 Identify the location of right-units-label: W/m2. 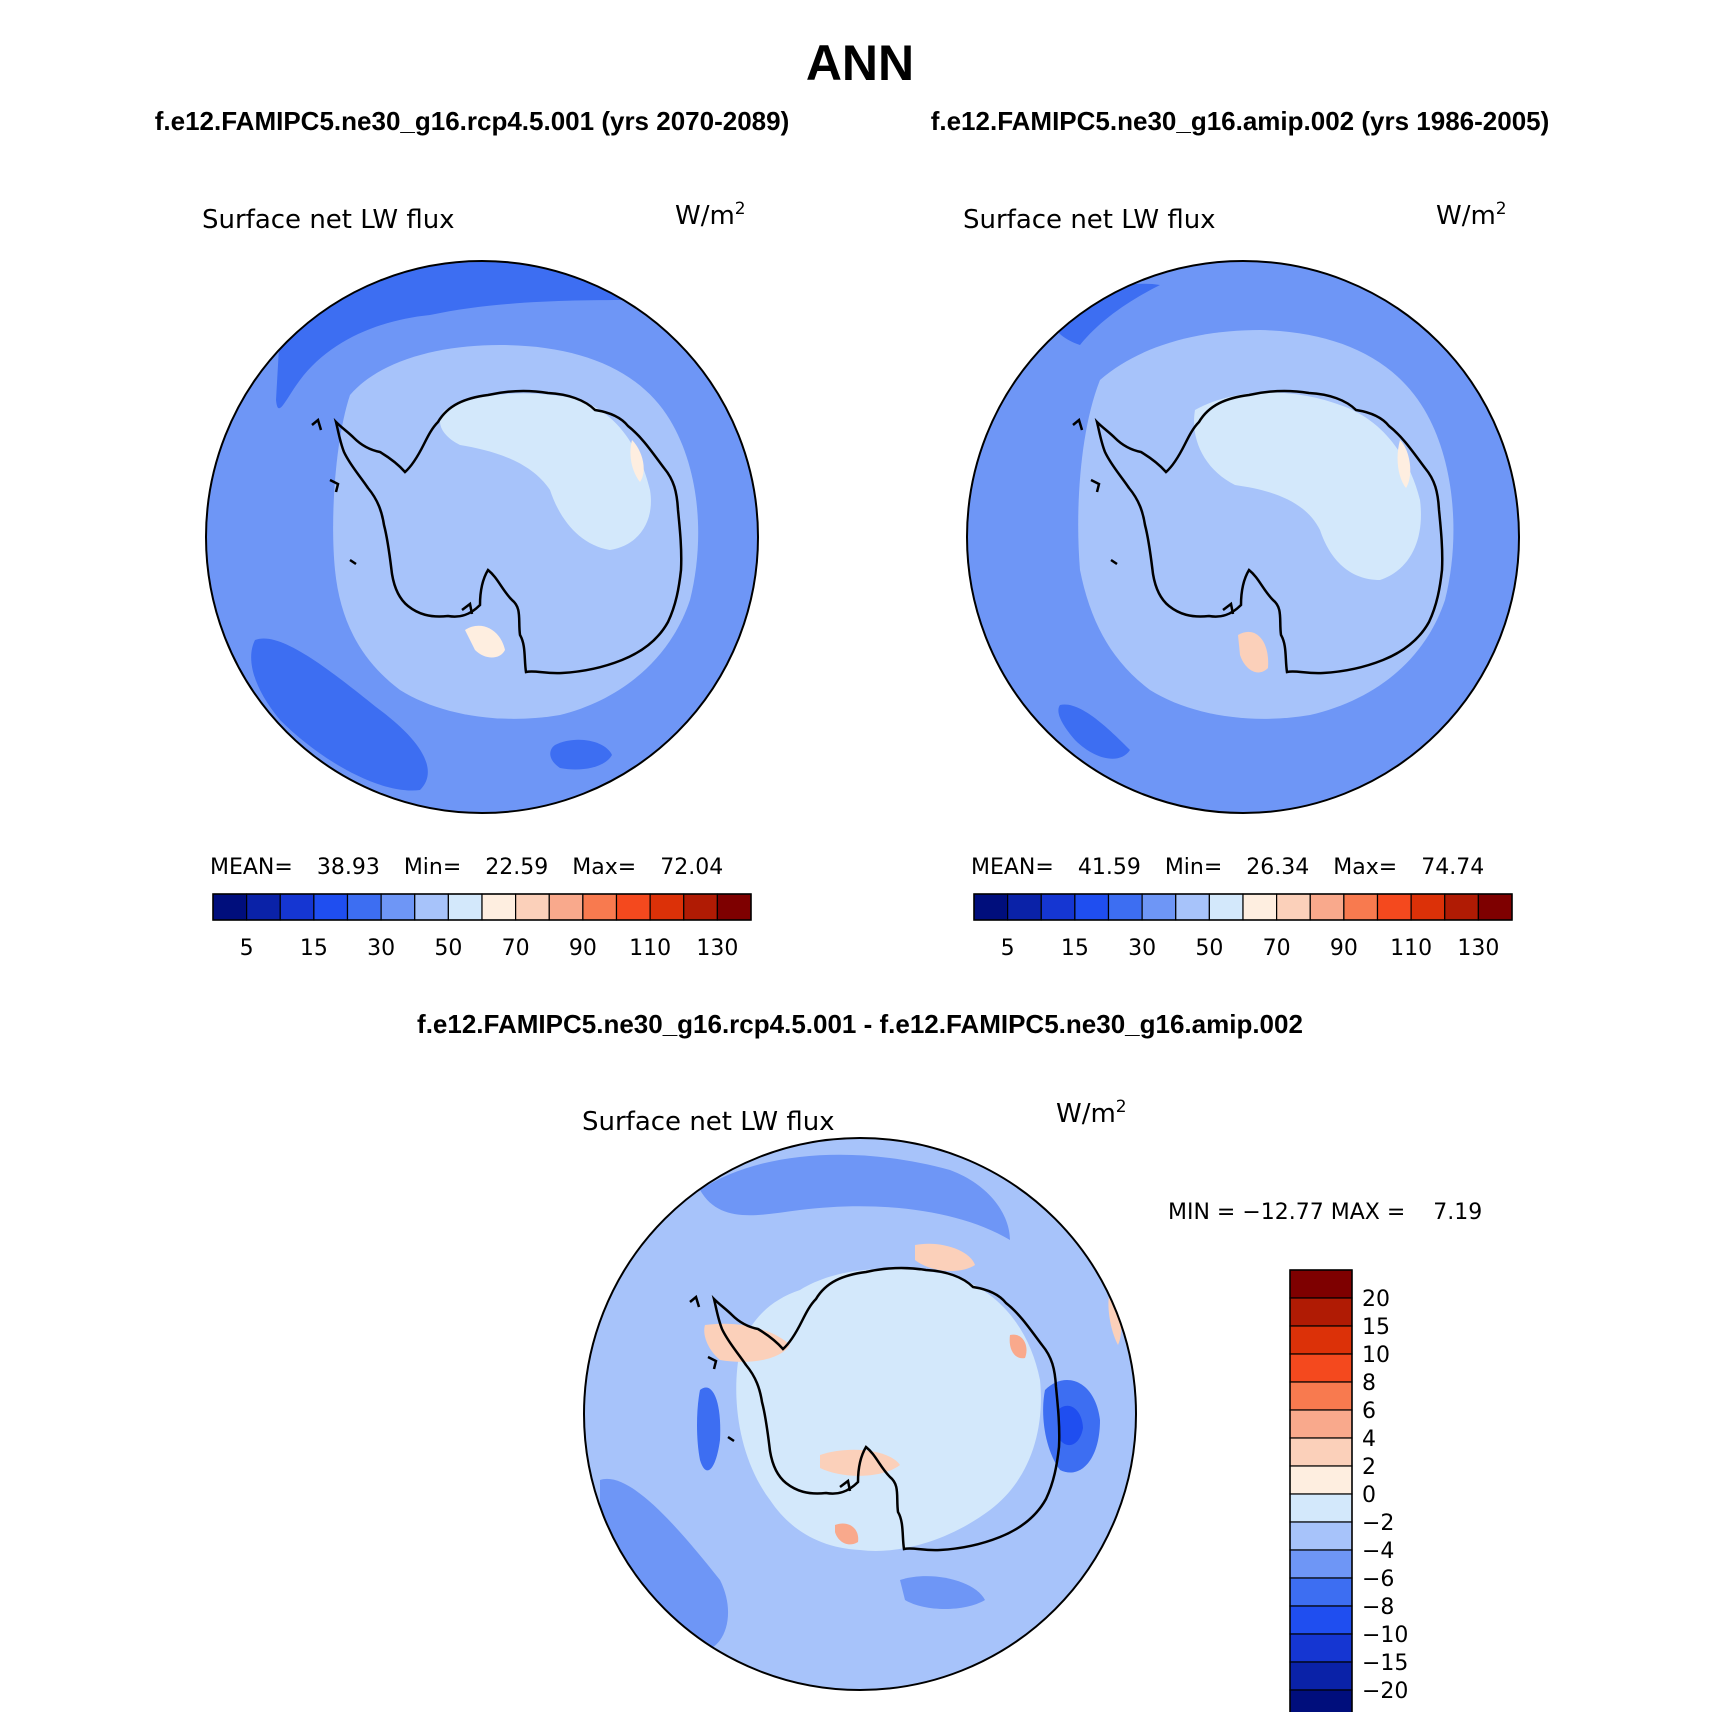
(1471, 215).